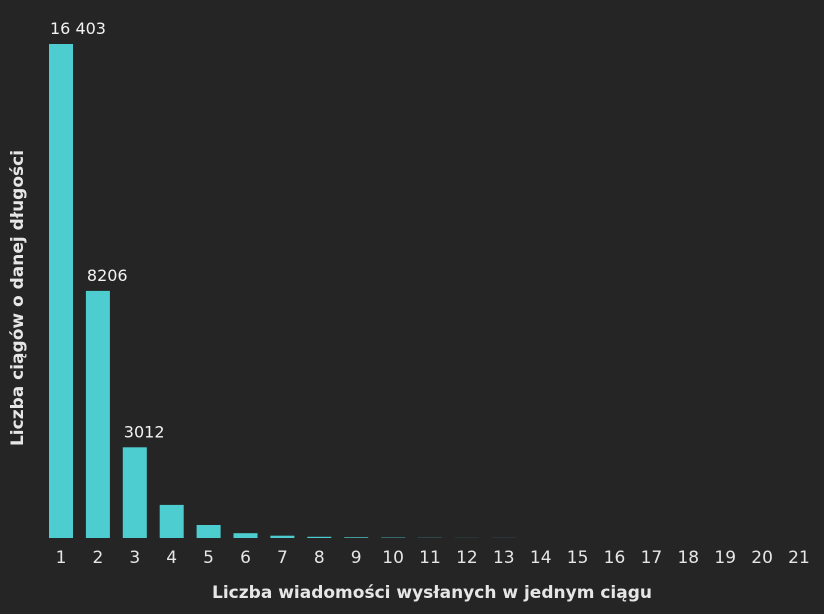 The width and height of the screenshot is (824, 614). What do you see at coordinates (208, 558) in the screenshot?
I see `x-tick-label-5: 5` at bounding box center [208, 558].